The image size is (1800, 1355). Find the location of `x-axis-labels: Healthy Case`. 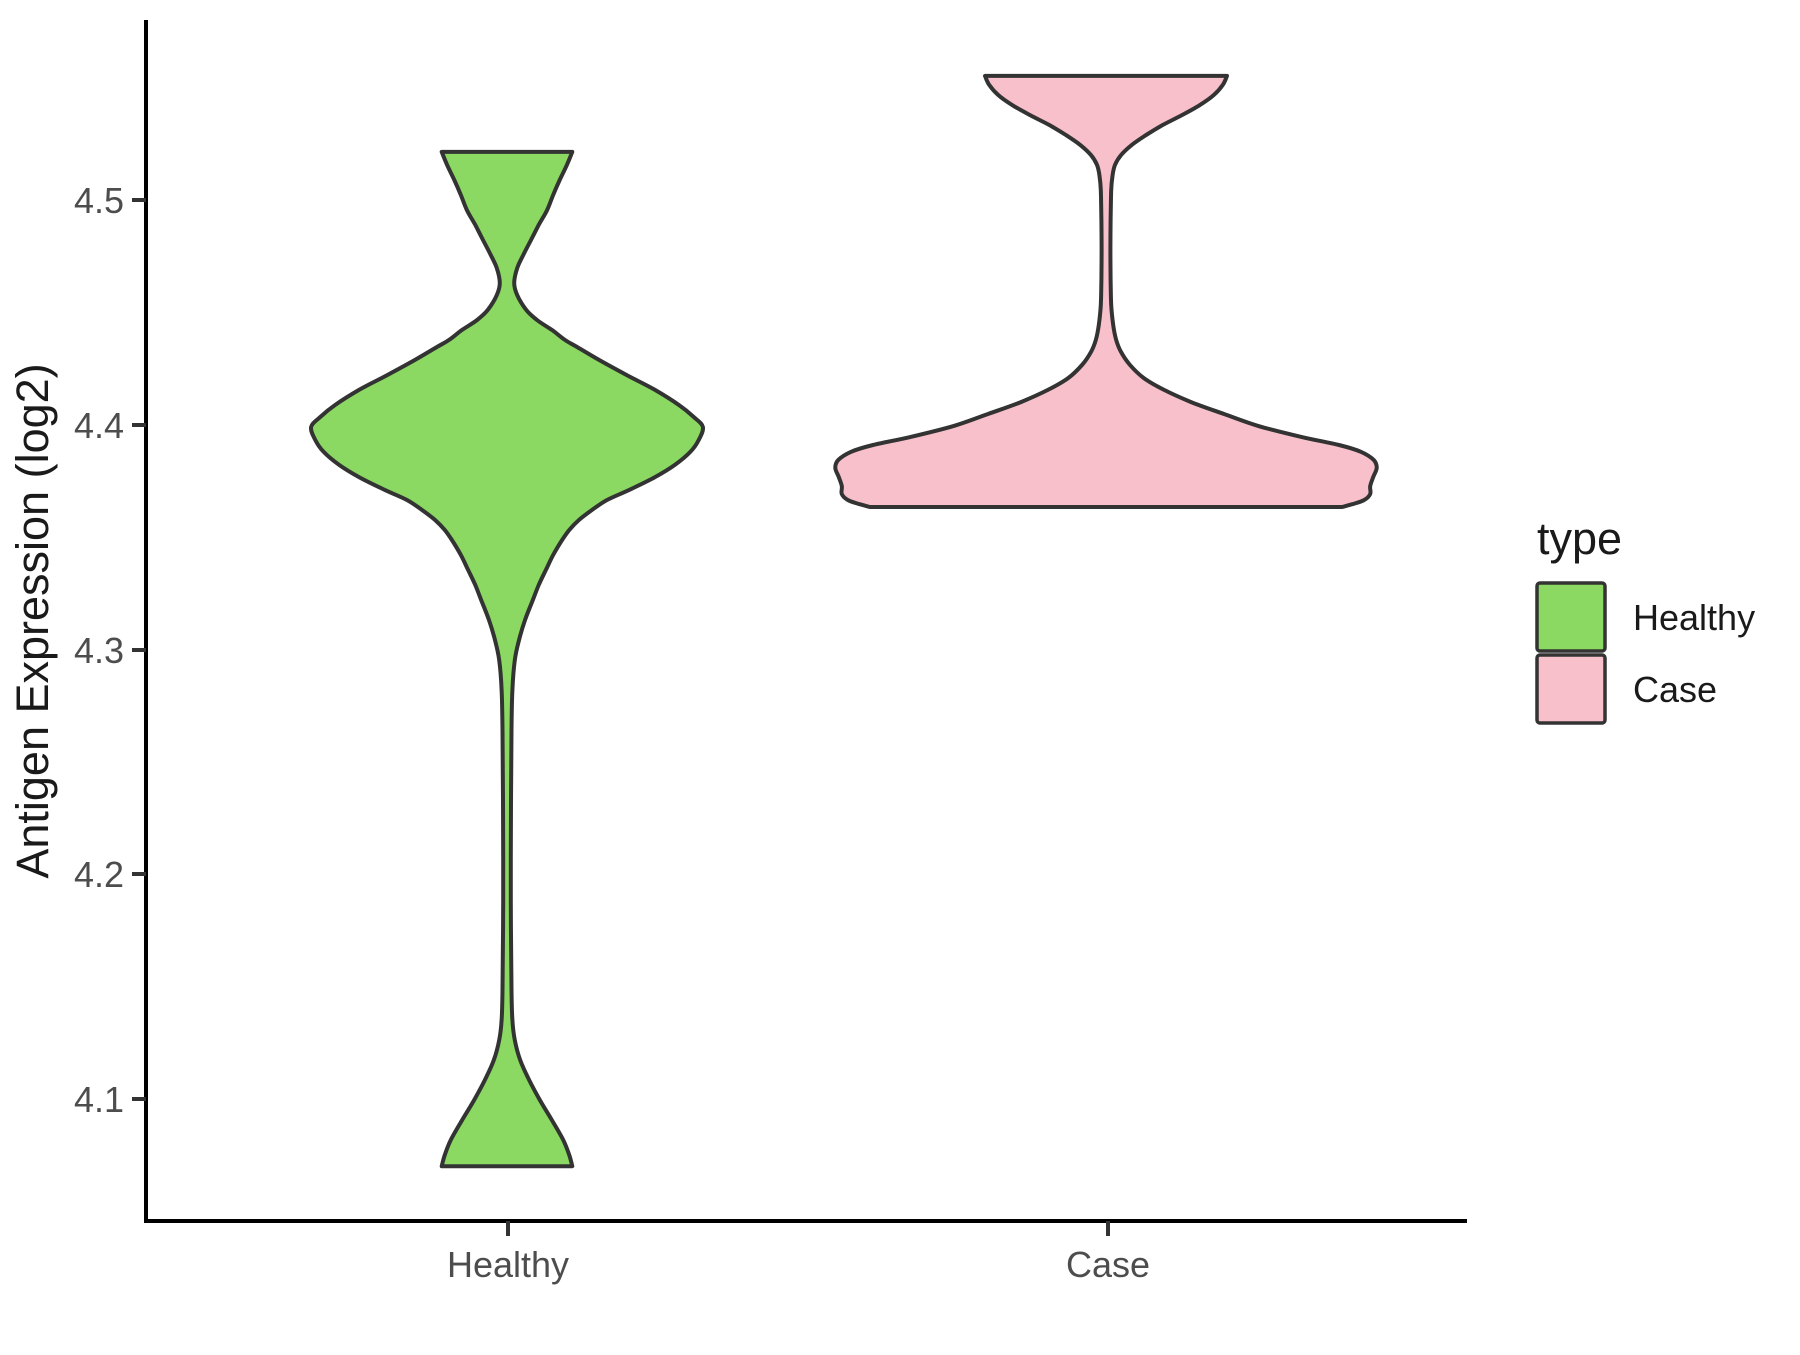

x-axis-labels: Healthy Case is located at coordinates (798, 1264).